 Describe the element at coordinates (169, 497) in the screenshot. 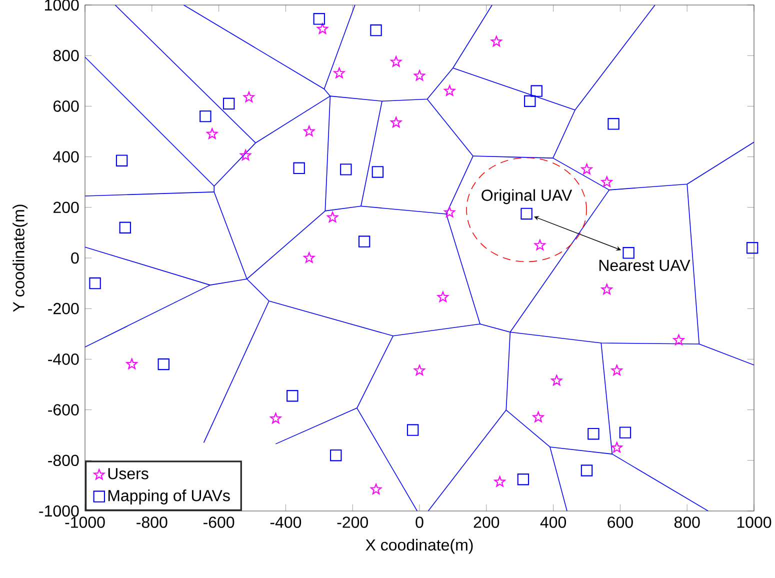

I see `legend-label: Mapping of UAVs` at that location.